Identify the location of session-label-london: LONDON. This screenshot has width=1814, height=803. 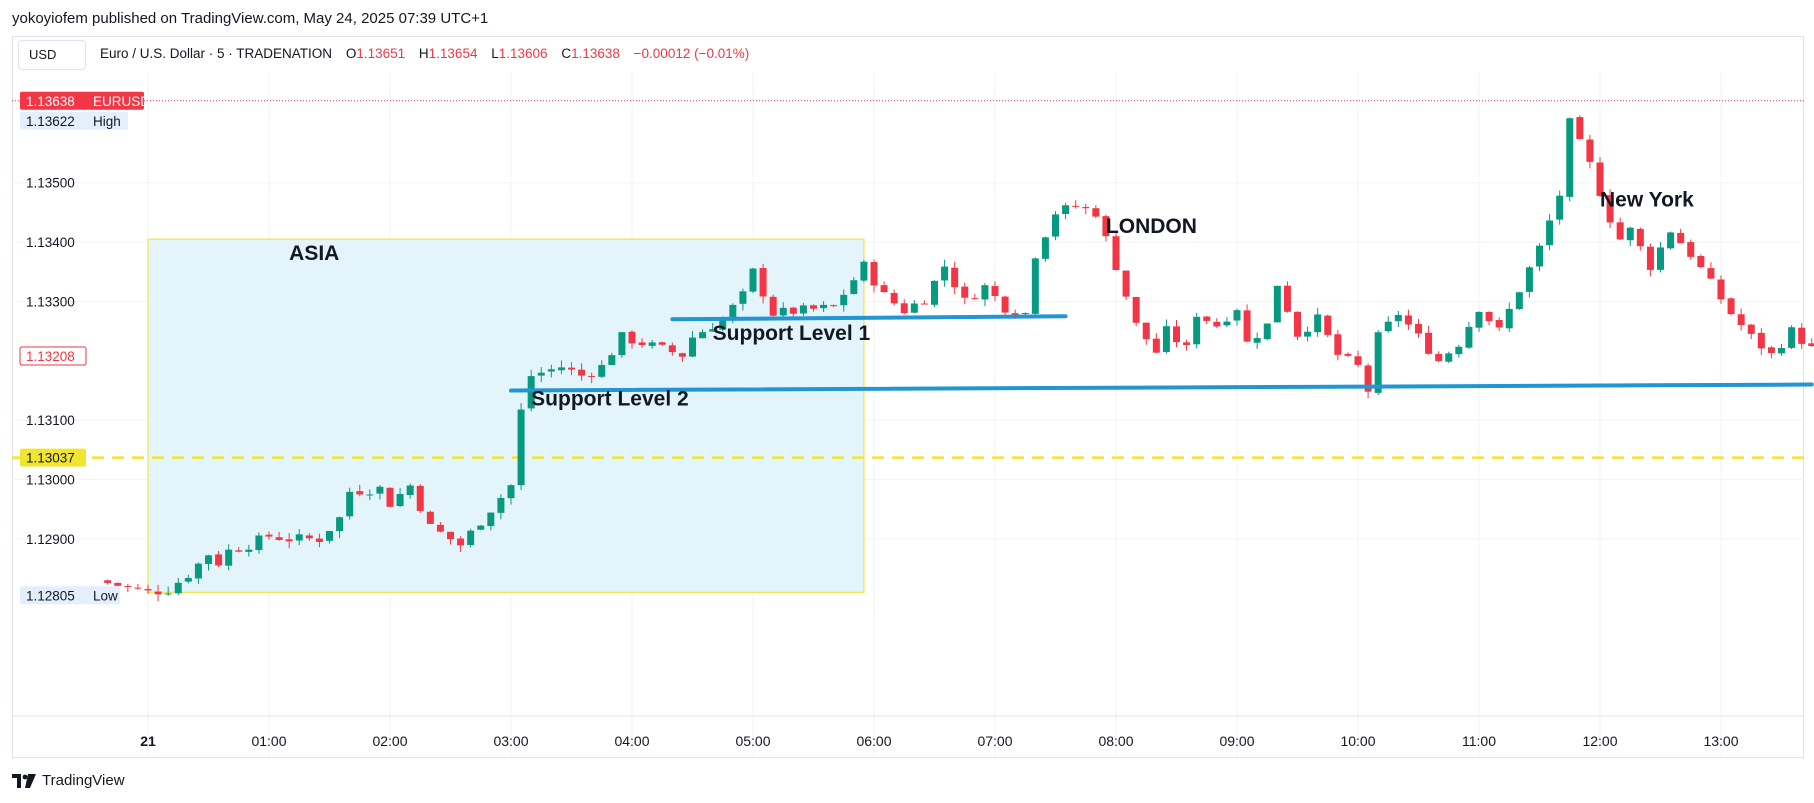
(1151, 226).